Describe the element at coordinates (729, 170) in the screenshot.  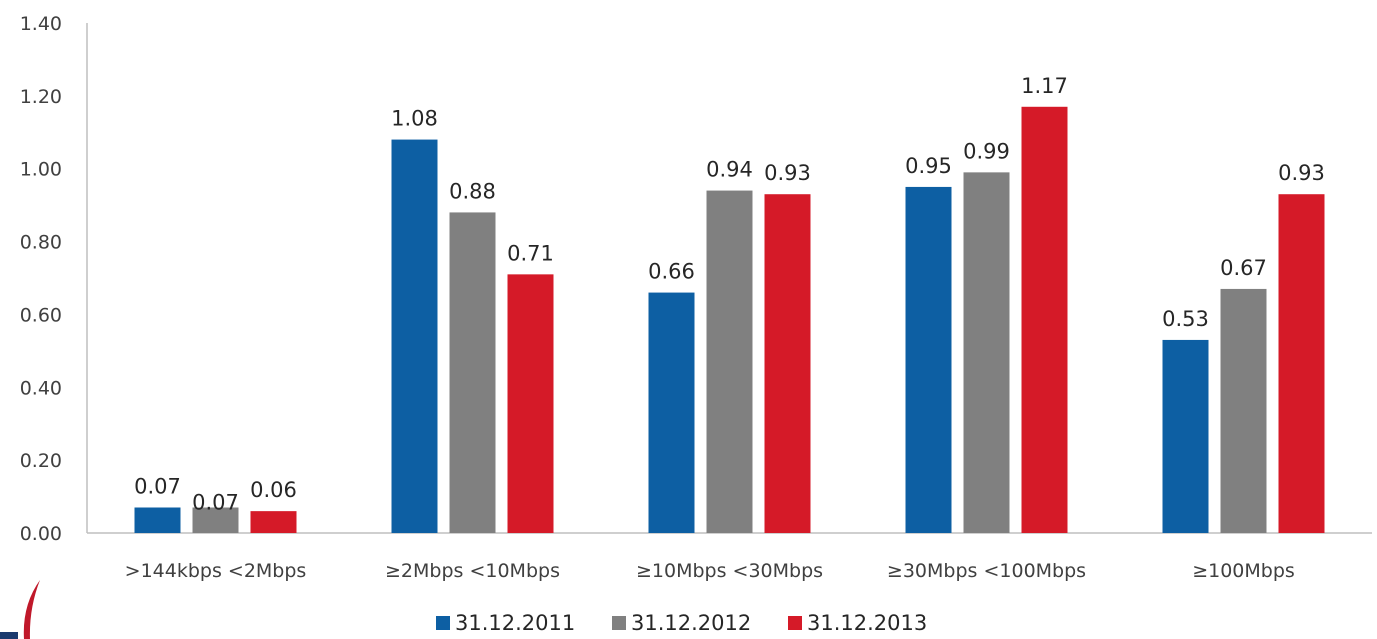
I see `data-label: 0.94` at that location.